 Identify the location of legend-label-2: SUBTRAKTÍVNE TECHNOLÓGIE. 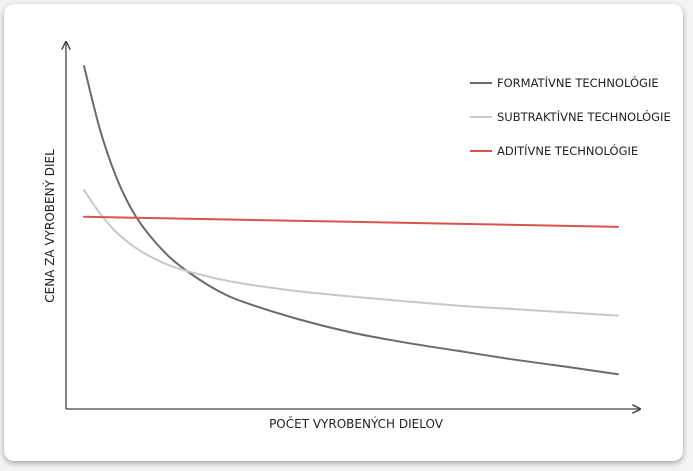
(584, 116).